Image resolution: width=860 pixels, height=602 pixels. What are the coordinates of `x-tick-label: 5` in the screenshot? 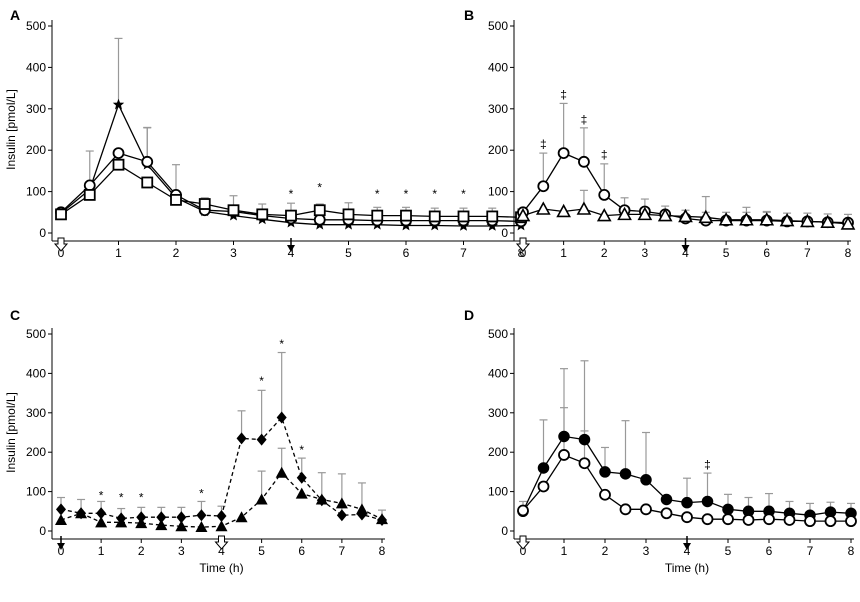 It's located at (728, 551).